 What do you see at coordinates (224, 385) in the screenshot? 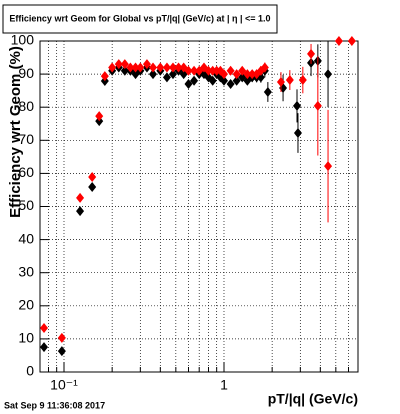
I see `x-tick-label: 1` at bounding box center [224, 385].